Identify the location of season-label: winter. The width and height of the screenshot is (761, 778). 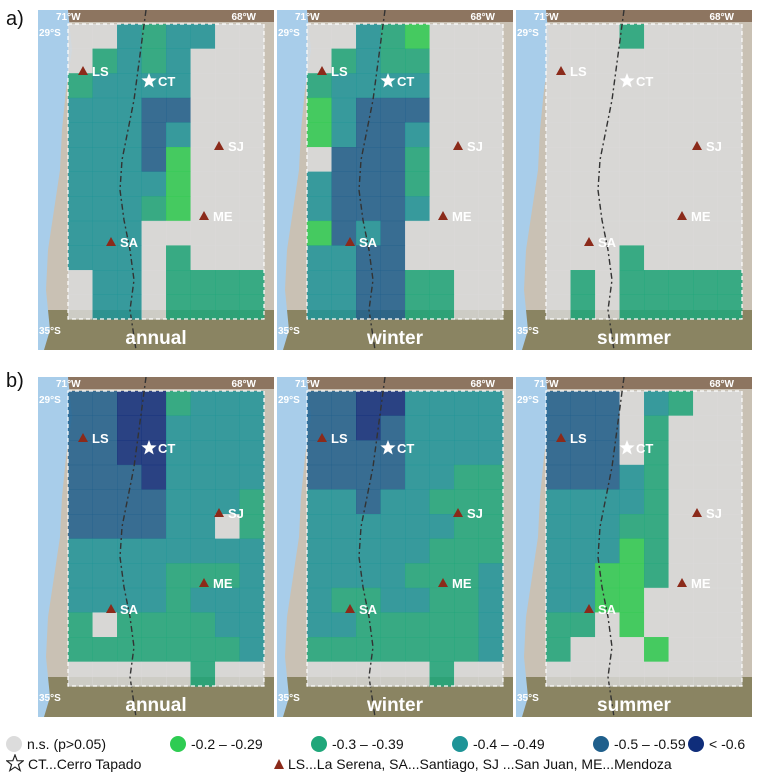
(395, 705).